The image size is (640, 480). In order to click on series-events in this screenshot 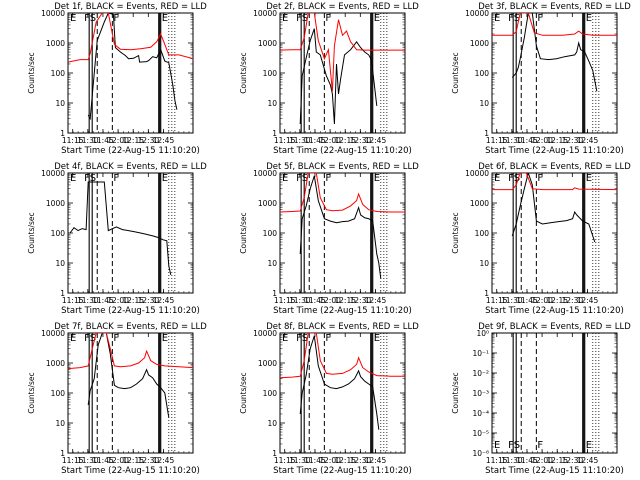, I will do `click(128, 375)`.